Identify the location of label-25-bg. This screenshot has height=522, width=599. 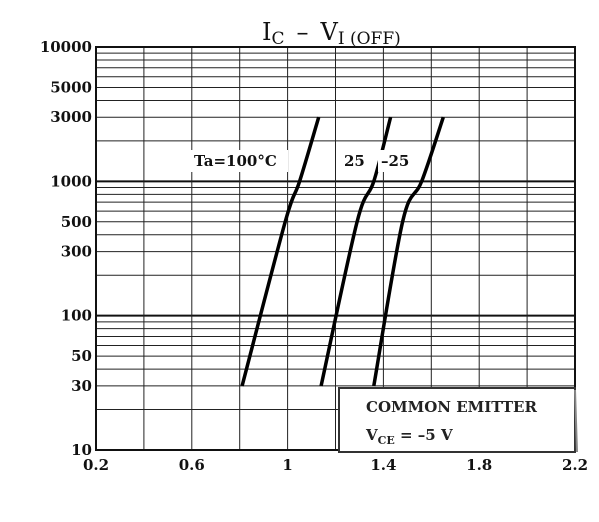
(354, 161).